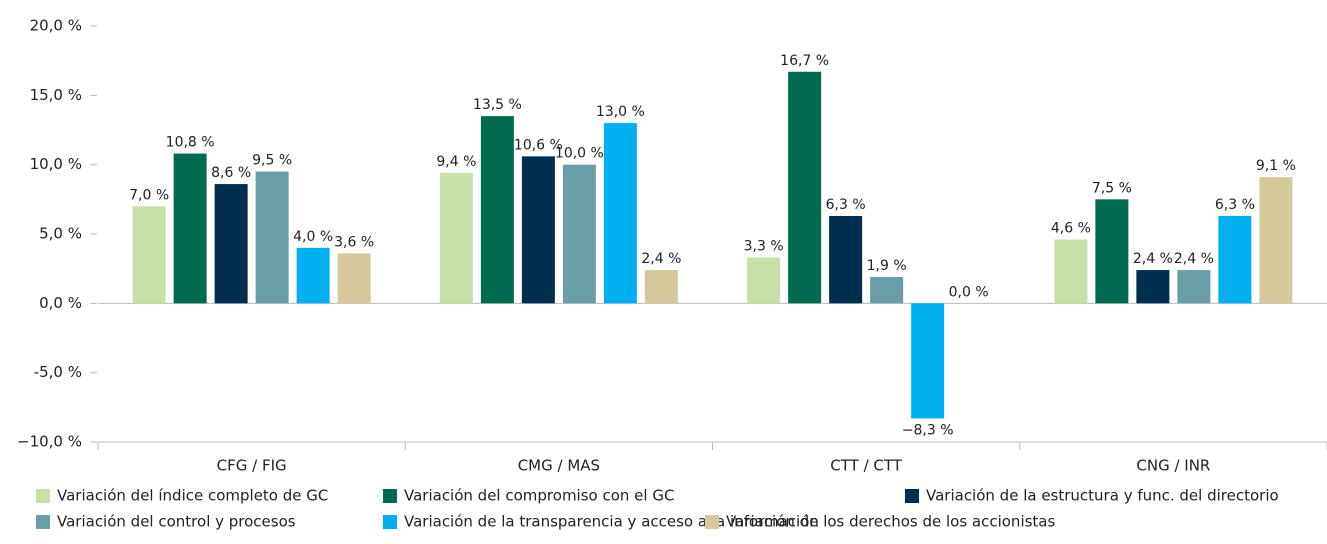  What do you see at coordinates (56, 164) in the screenshot?
I see `y-tick-label: 10,0 %` at bounding box center [56, 164].